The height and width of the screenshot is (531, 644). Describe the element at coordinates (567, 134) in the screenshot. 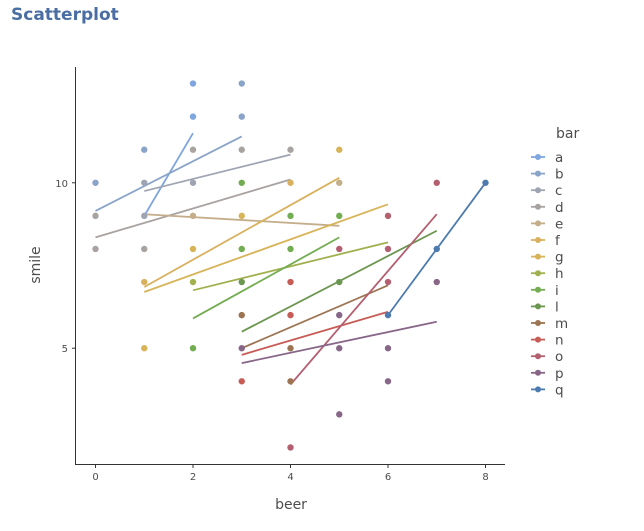

I see `legend-title: bar` at that location.